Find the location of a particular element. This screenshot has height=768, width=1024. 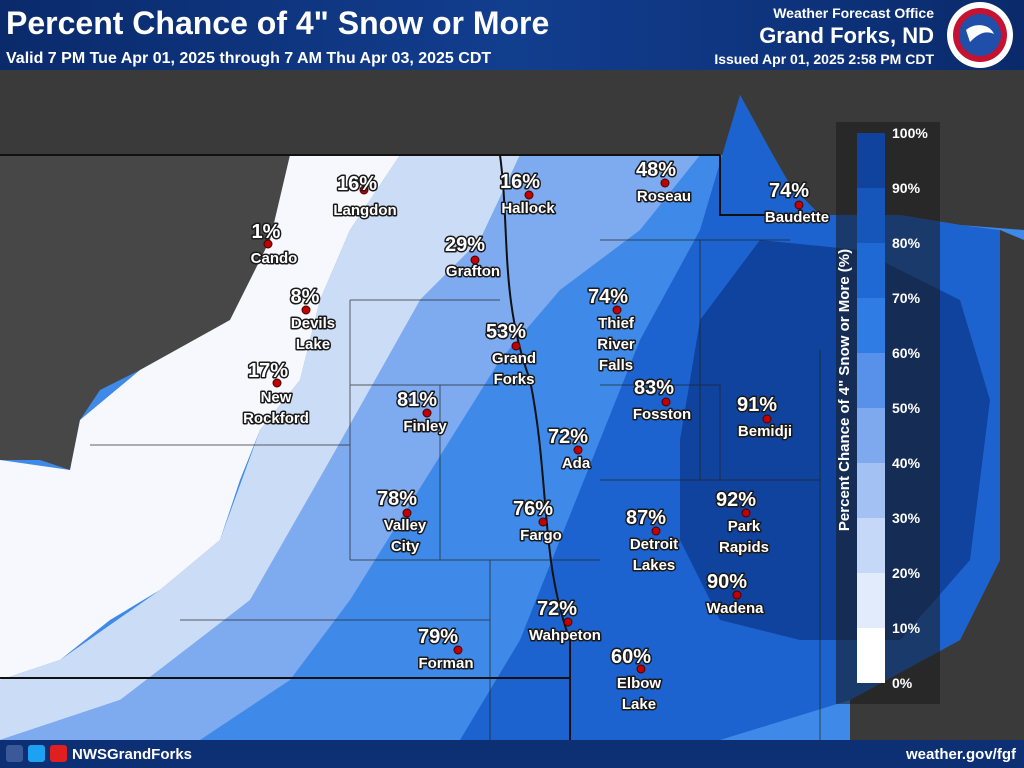

legend: 0% 10% 20% 30% 40% 50% 60% 70% 80% 90% 100% is located at coordinates (892, 408).